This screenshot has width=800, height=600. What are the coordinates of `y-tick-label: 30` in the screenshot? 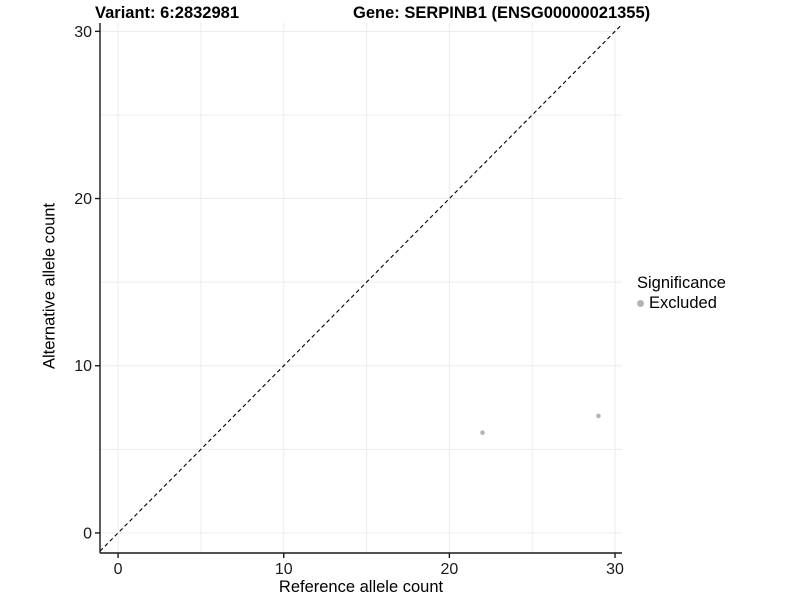 It's located at (83, 32).